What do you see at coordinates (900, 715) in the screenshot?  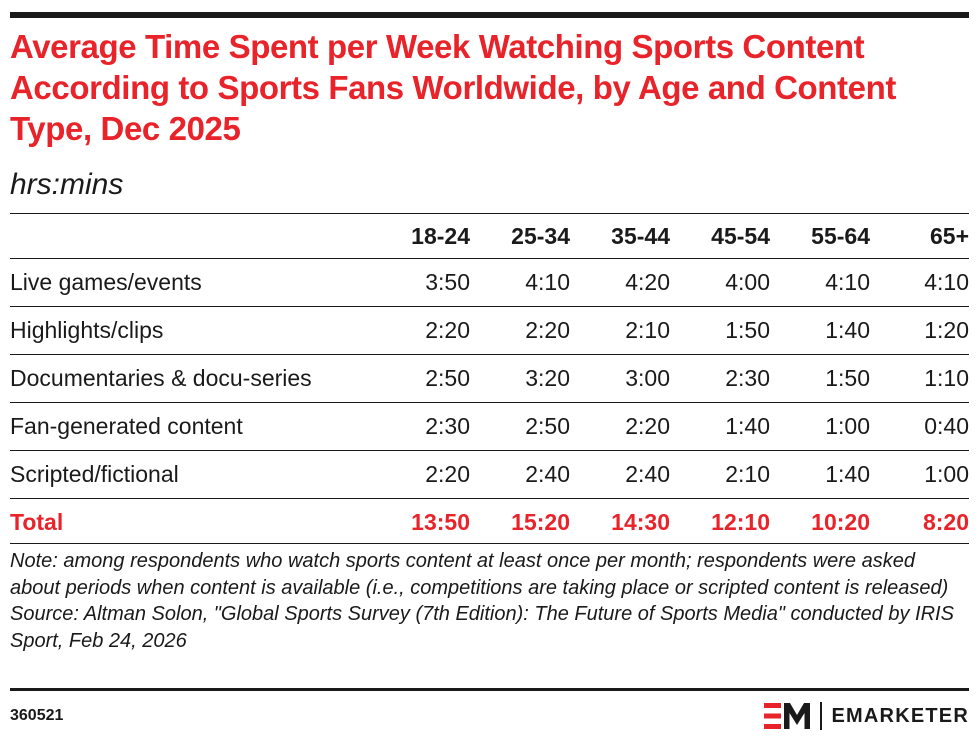 I see `brand-name: EMARKETER` at bounding box center [900, 715].